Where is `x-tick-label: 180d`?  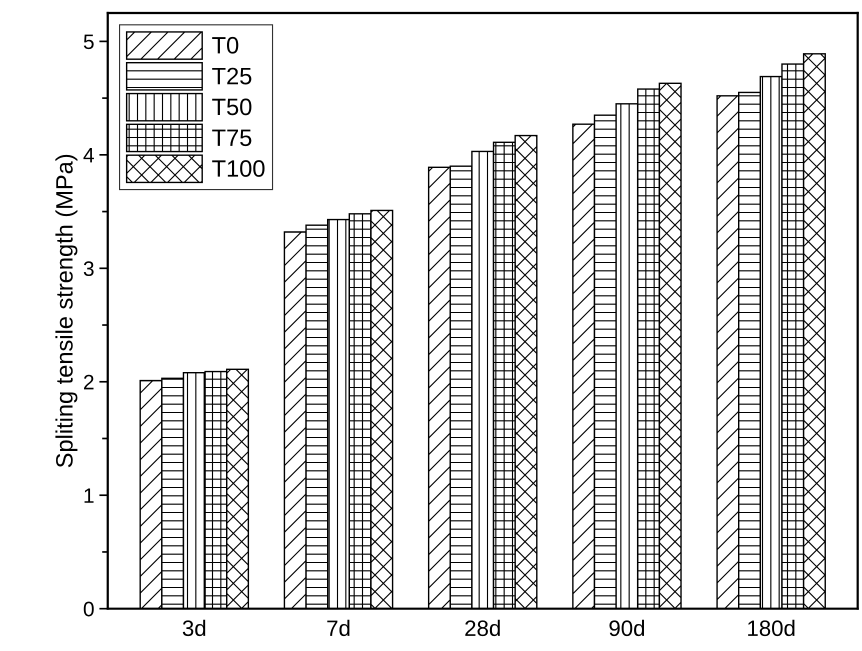 x-tick-label: 180d is located at coordinates (771, 628).